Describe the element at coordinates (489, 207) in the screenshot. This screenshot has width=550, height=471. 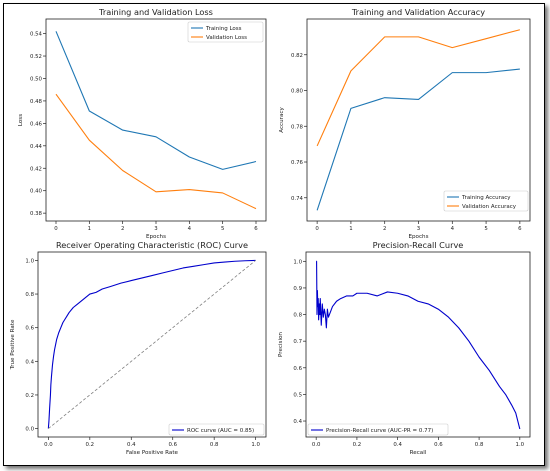
I see `legend-entry: Validation Accuracy` at that location.